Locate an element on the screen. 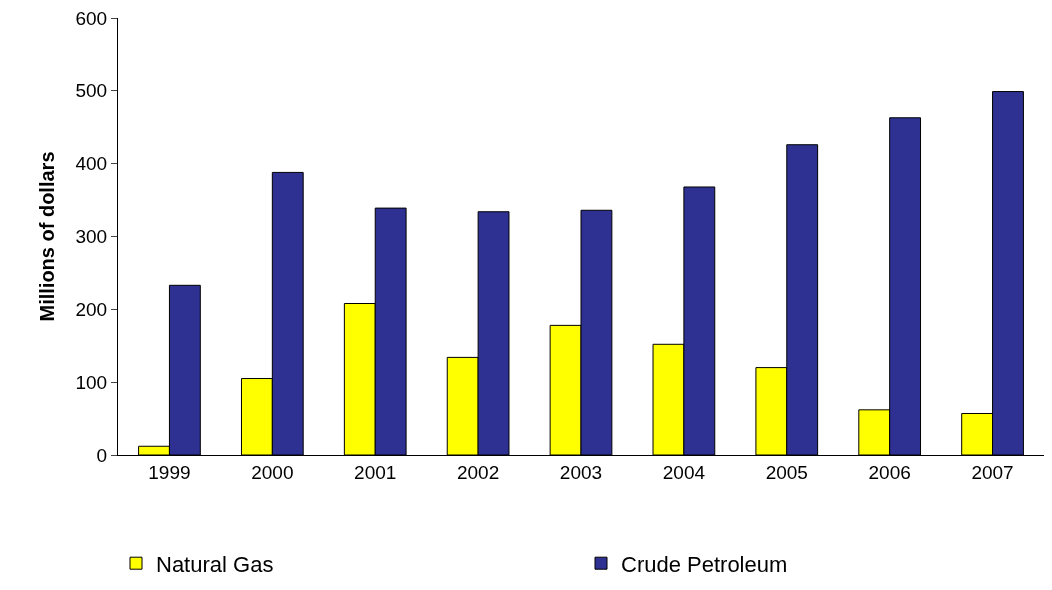  y-tick-label: 100 is located at coordinates (91, 382).